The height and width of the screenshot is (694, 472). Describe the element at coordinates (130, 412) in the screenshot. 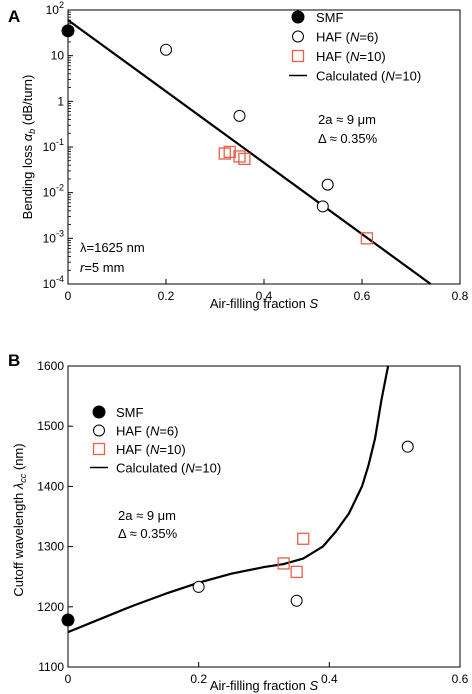

I see `panel-b-legend-label-0: SMF` at that location.